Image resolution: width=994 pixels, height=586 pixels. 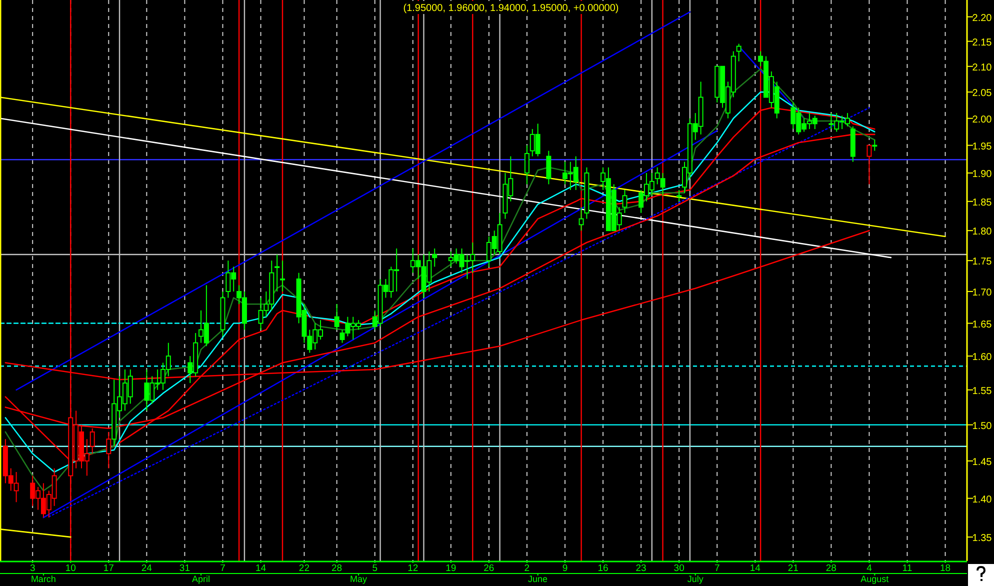 I want to click on y-tick-label: 1.35, so click(x=982, y=538).